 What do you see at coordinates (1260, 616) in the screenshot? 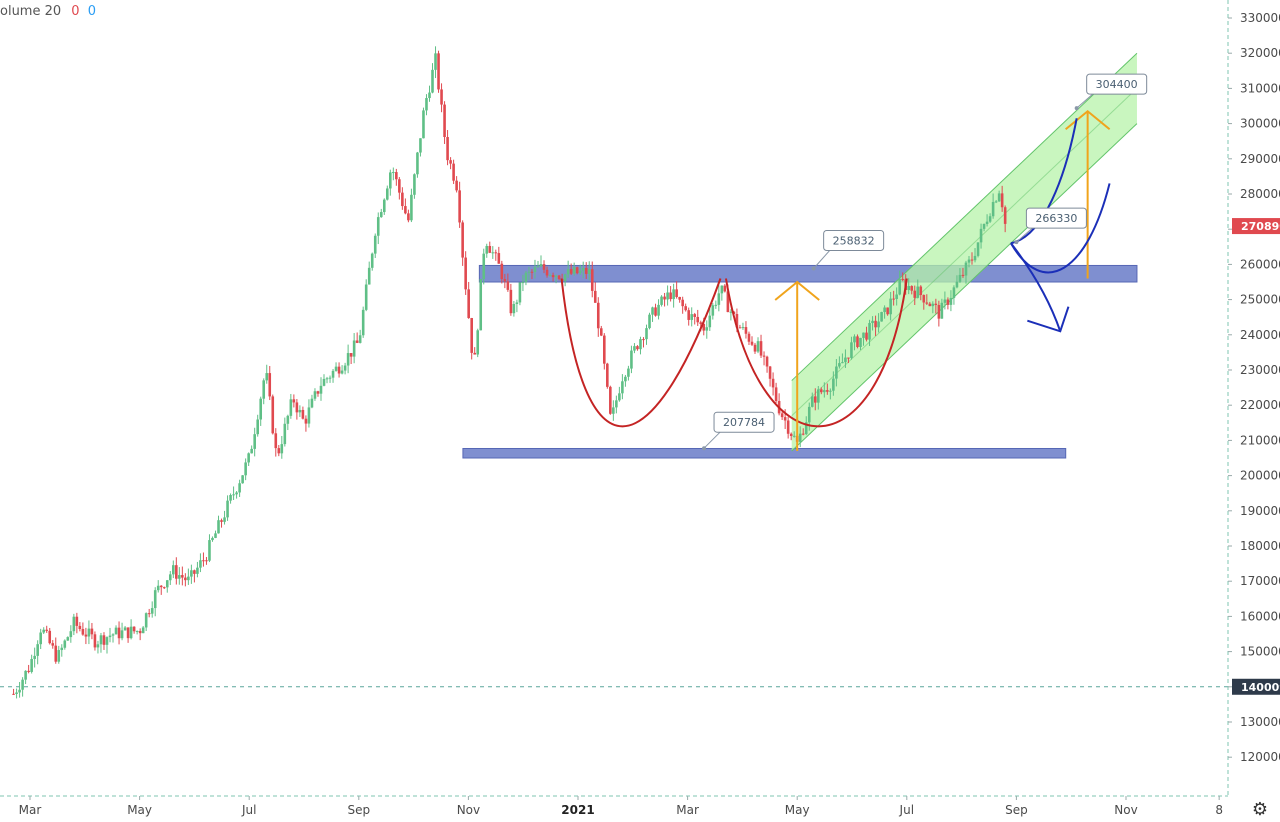
I see `y-tick-label: 160000` at bounding box center [1260, 616].